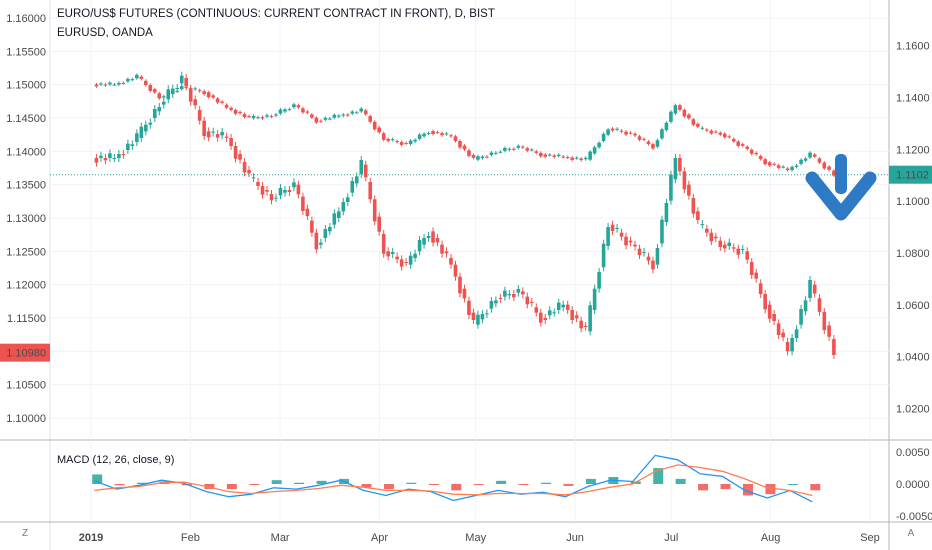 The height and width of the screenshot is (550, 932). Describe the element at coordinates (25, 533) in the screenshot. I see `zoom-reset-button: Z` at that location.